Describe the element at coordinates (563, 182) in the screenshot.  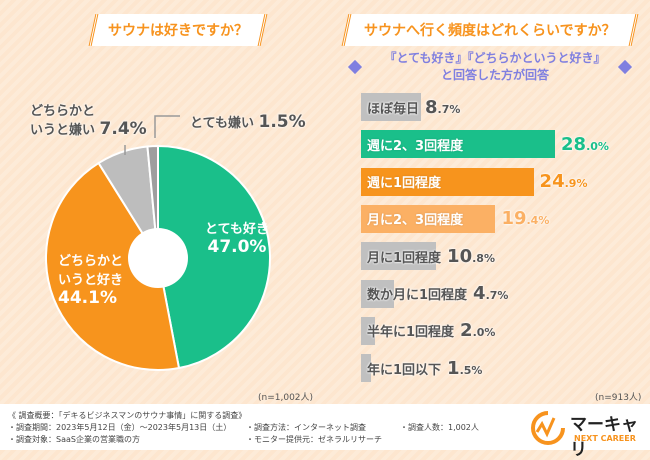
I see `bar-value-label: 24.9%` at that location.